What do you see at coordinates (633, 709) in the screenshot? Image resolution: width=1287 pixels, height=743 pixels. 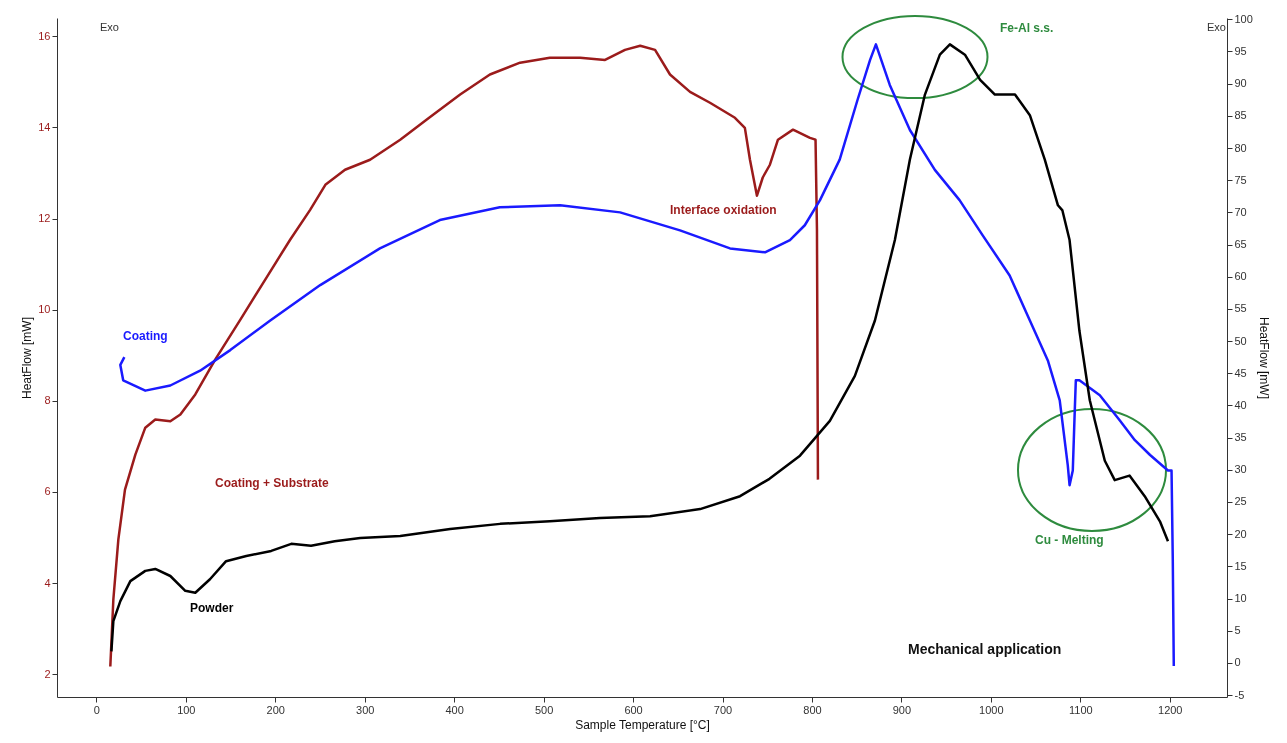 I see `x-tick-label: 600` at bounding box center [633, 709].